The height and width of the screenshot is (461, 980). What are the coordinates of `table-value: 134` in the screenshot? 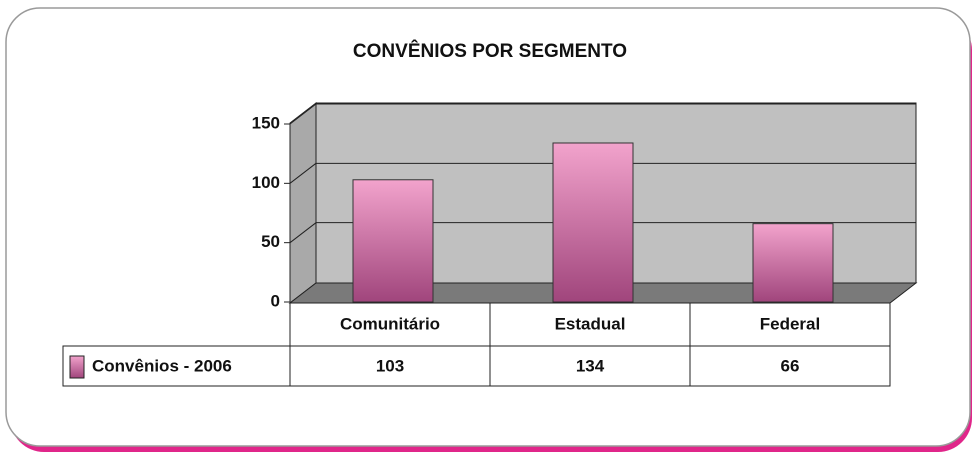 It's located at (590, 365).